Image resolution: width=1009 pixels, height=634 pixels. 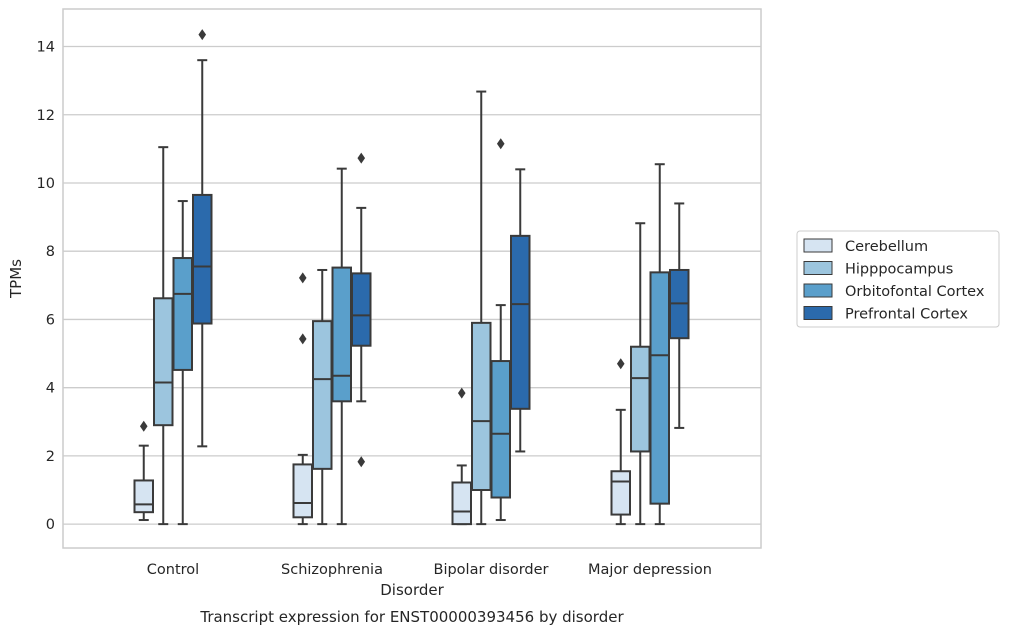 I want to click on y-tick-label: 2, so click(x=50, y=457).